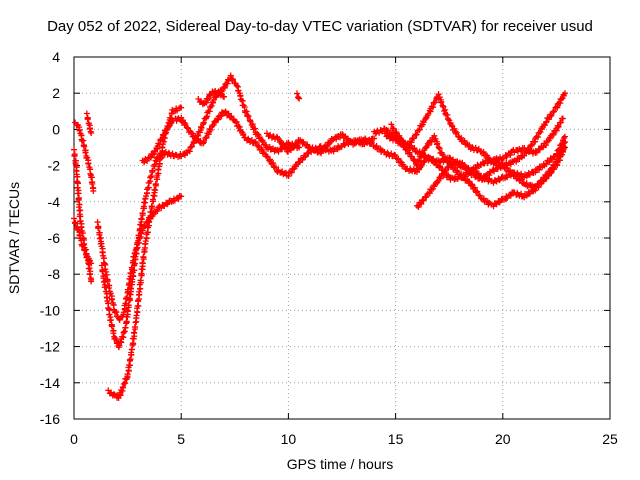 Image resolution: width=640 pixels, height=480 pixels. Describe the element at coordinates (50, 310) in the screenshot. I see `y-tick-label: -10` at that location.